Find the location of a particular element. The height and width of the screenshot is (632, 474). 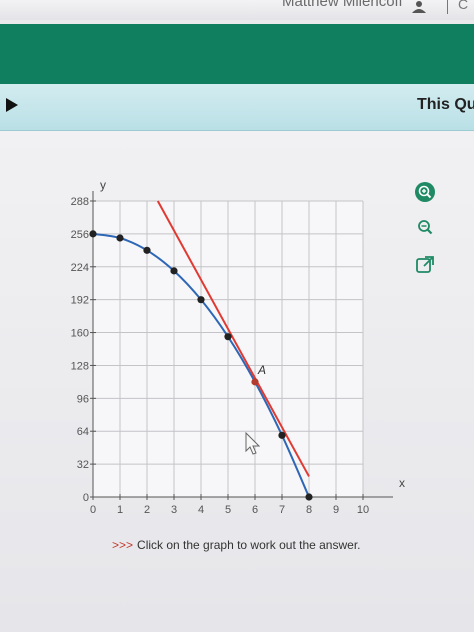

y-axis-label: y is located at coordinates (103, 185).